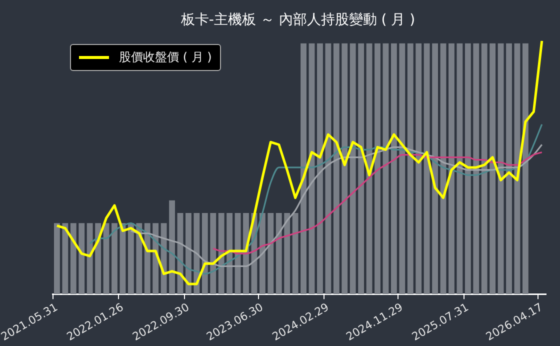  I want to click on legend-label: 股價收盤價 ( 月 ), so click(165, 57).